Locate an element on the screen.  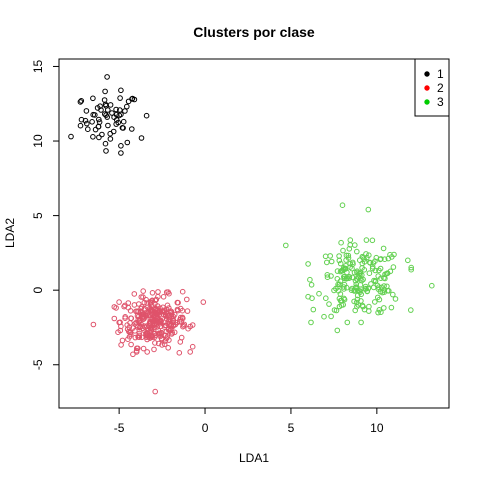
series-3-points is located at coordinates (359, 268).